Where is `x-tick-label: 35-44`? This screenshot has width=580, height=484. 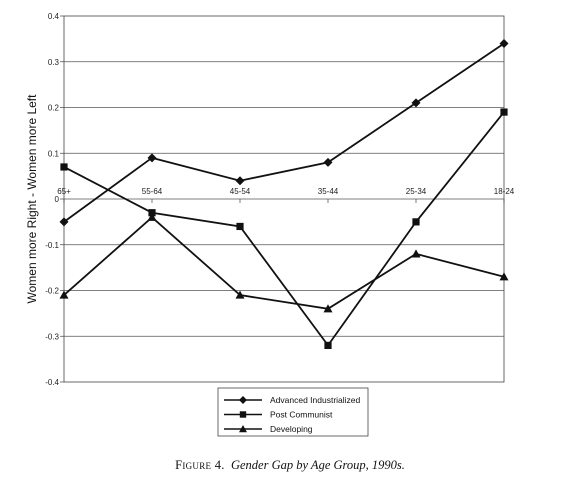
x-tick-label: 35-44 is located at coordinates (328, 191).